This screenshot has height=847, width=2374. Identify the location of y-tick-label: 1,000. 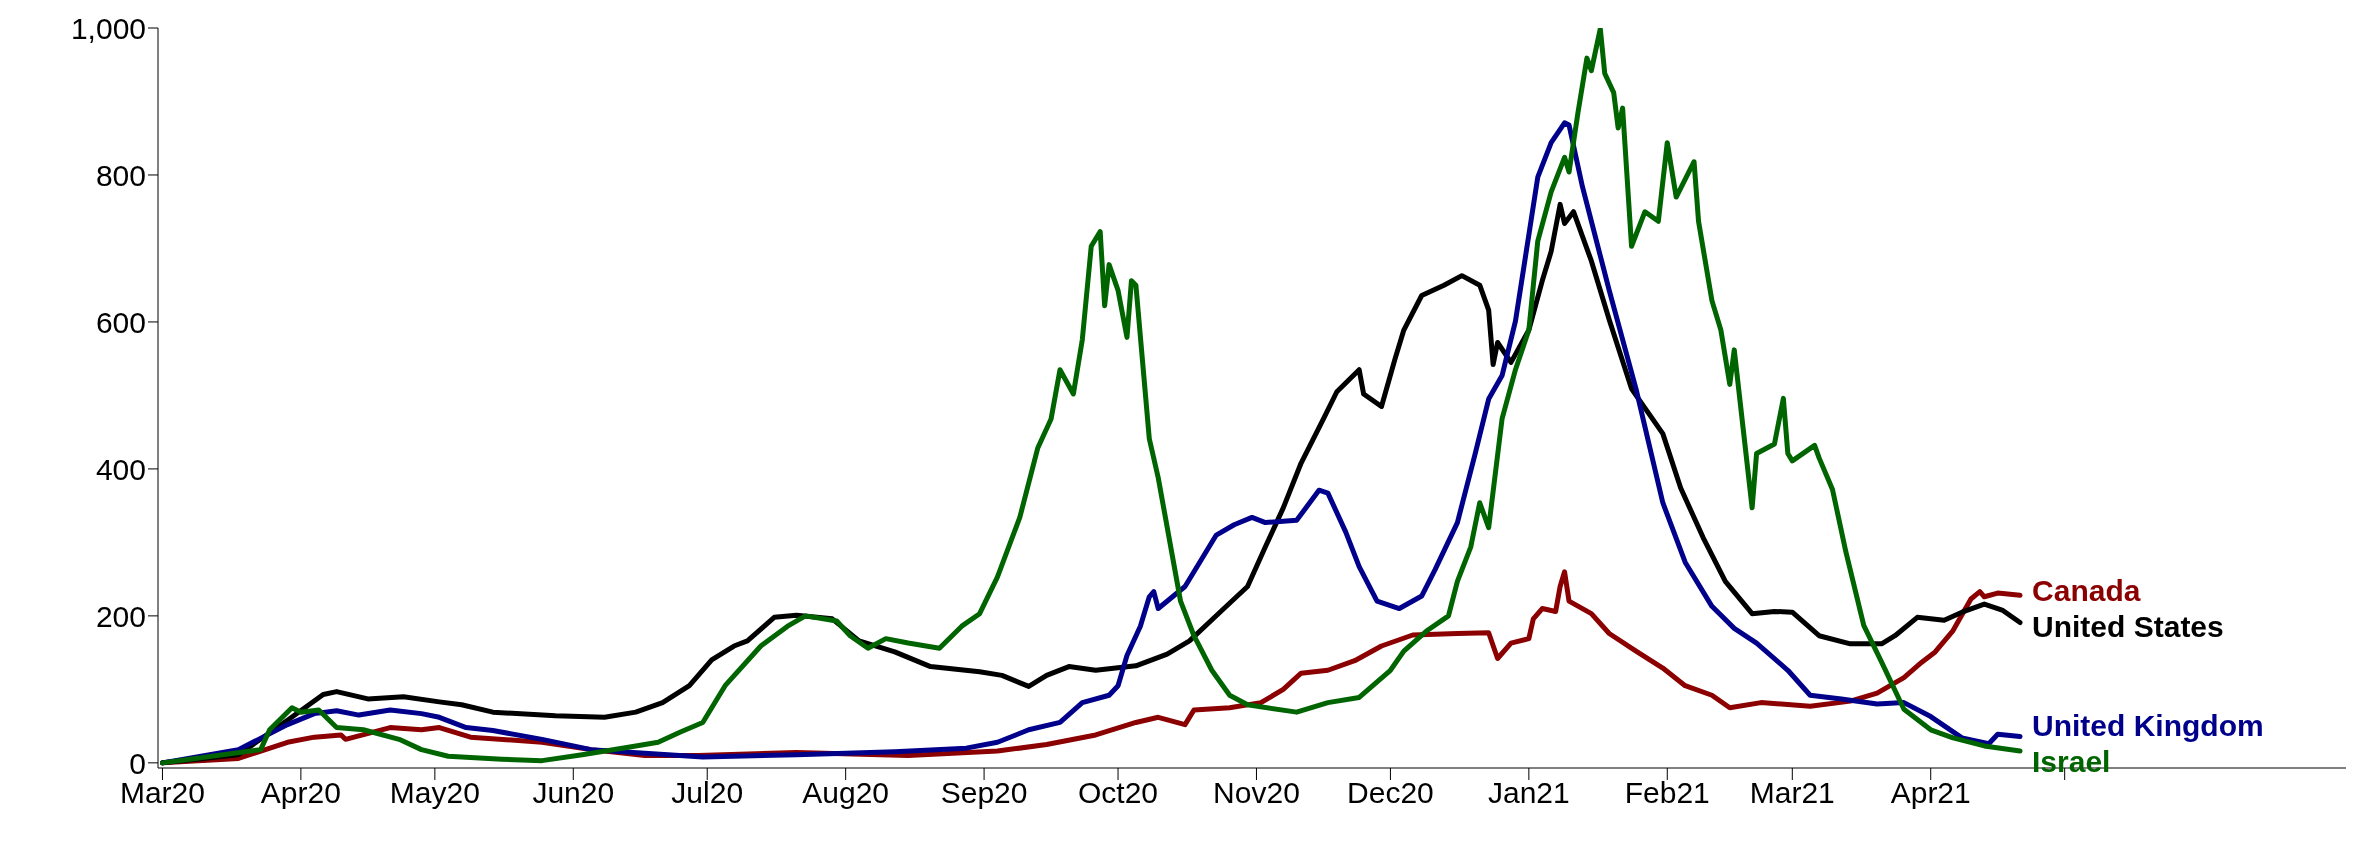
(108, 28).